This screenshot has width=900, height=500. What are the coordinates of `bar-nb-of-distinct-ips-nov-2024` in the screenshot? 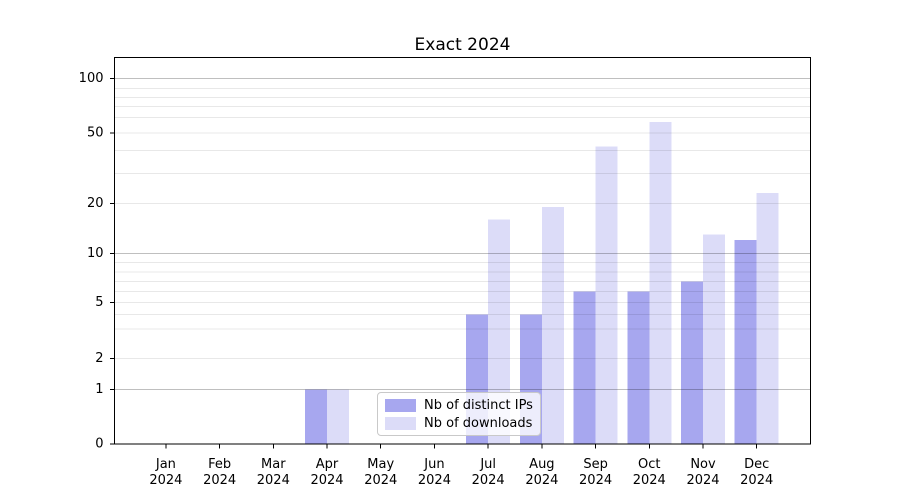 It's located at (692, 362).